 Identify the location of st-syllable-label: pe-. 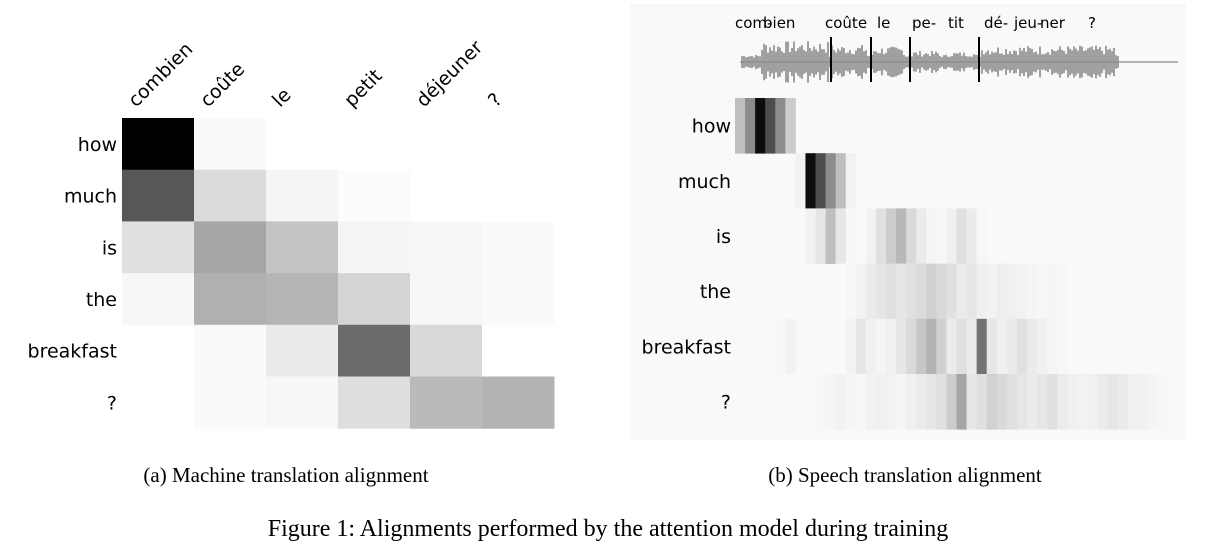
(924, 23).